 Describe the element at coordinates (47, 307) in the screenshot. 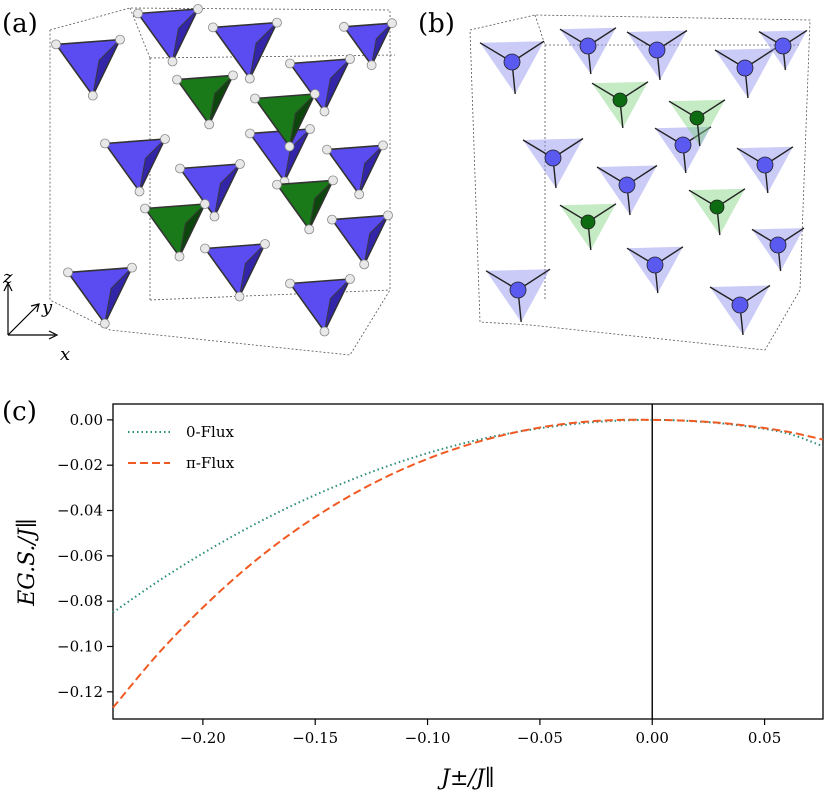

I see `axis-y-label: y` at that location.